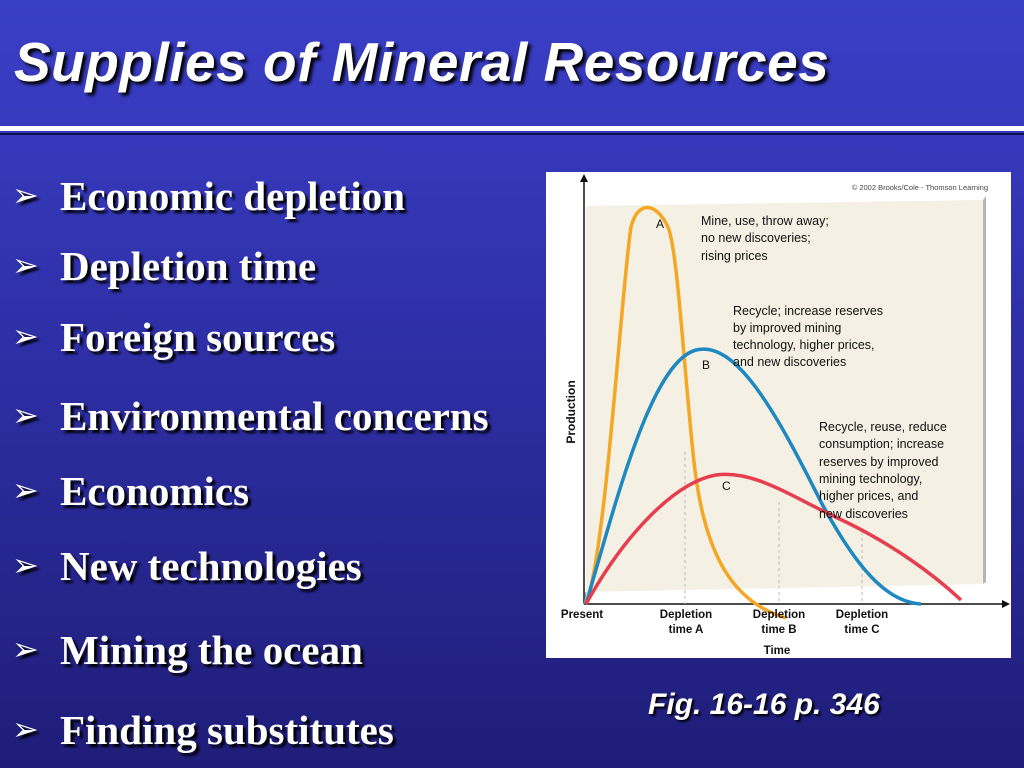 The height and width of the screenshot is (768, 1024). Describe the element at coordinates (512, 134) in the screenshot. I see `title-divider-shadow` at that location.